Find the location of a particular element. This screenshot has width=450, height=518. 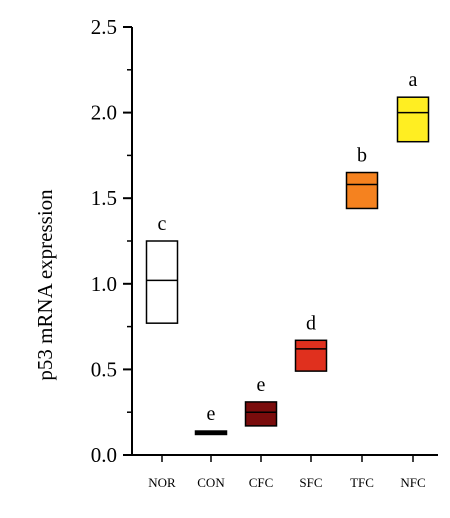

significance-letter: c is located at coordinates (162, 224).